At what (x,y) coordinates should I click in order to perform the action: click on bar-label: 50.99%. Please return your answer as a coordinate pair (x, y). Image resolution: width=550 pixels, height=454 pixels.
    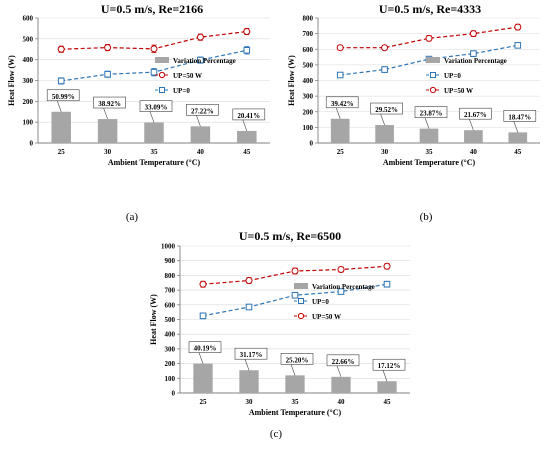
    Looking at the image, I should click on (63, 97).